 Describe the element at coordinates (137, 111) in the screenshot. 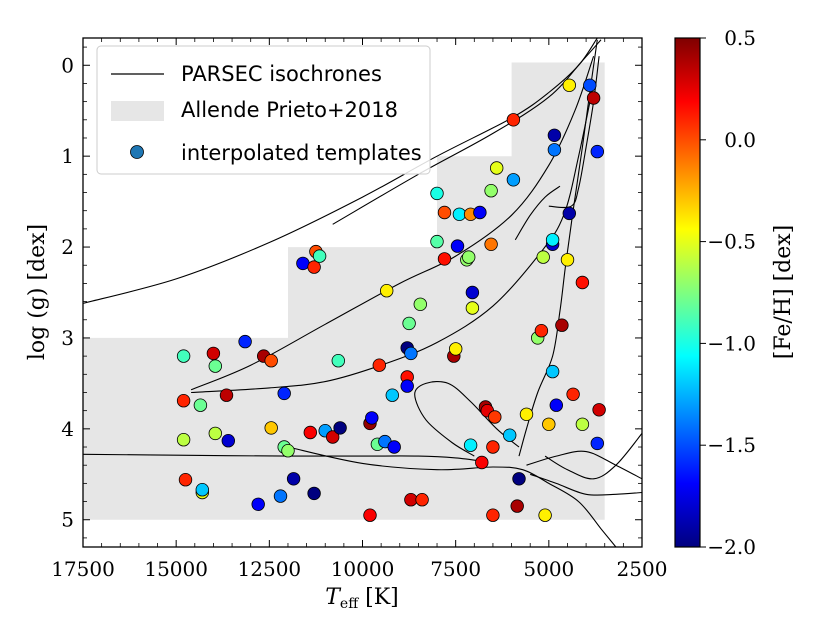

I see `legend-patch-swatch` at that location.